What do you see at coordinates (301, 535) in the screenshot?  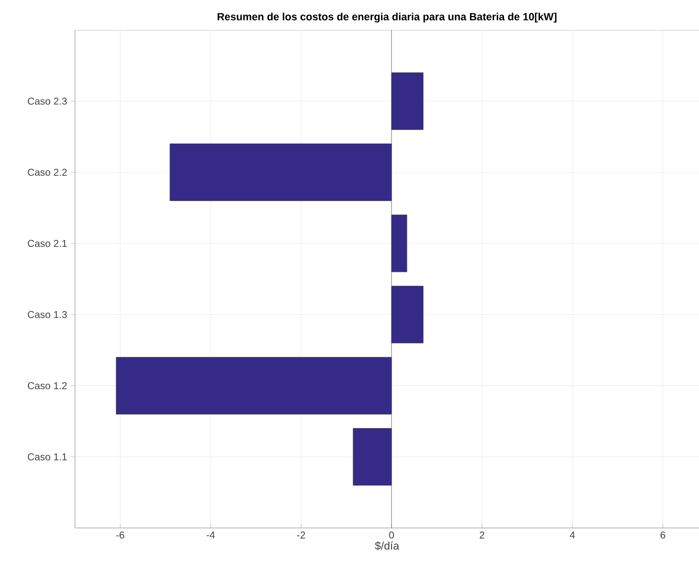 I see `x-tick-label: -2` at bounding box center [301, 535].